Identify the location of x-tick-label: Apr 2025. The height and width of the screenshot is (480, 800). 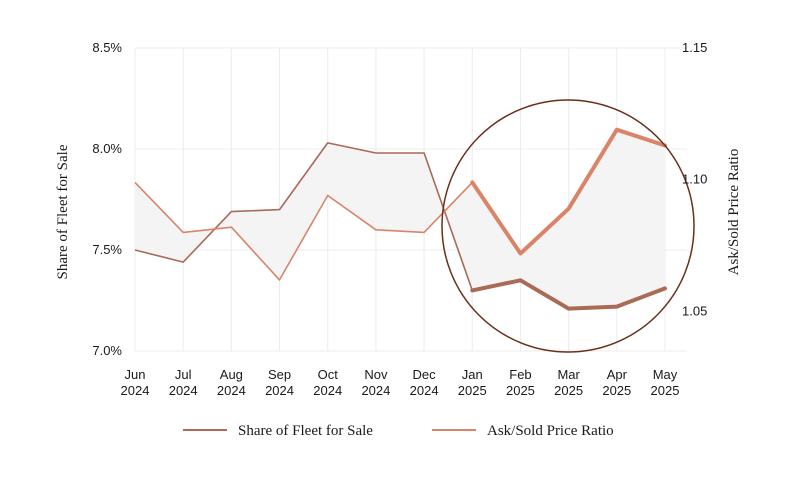
(616, 382).